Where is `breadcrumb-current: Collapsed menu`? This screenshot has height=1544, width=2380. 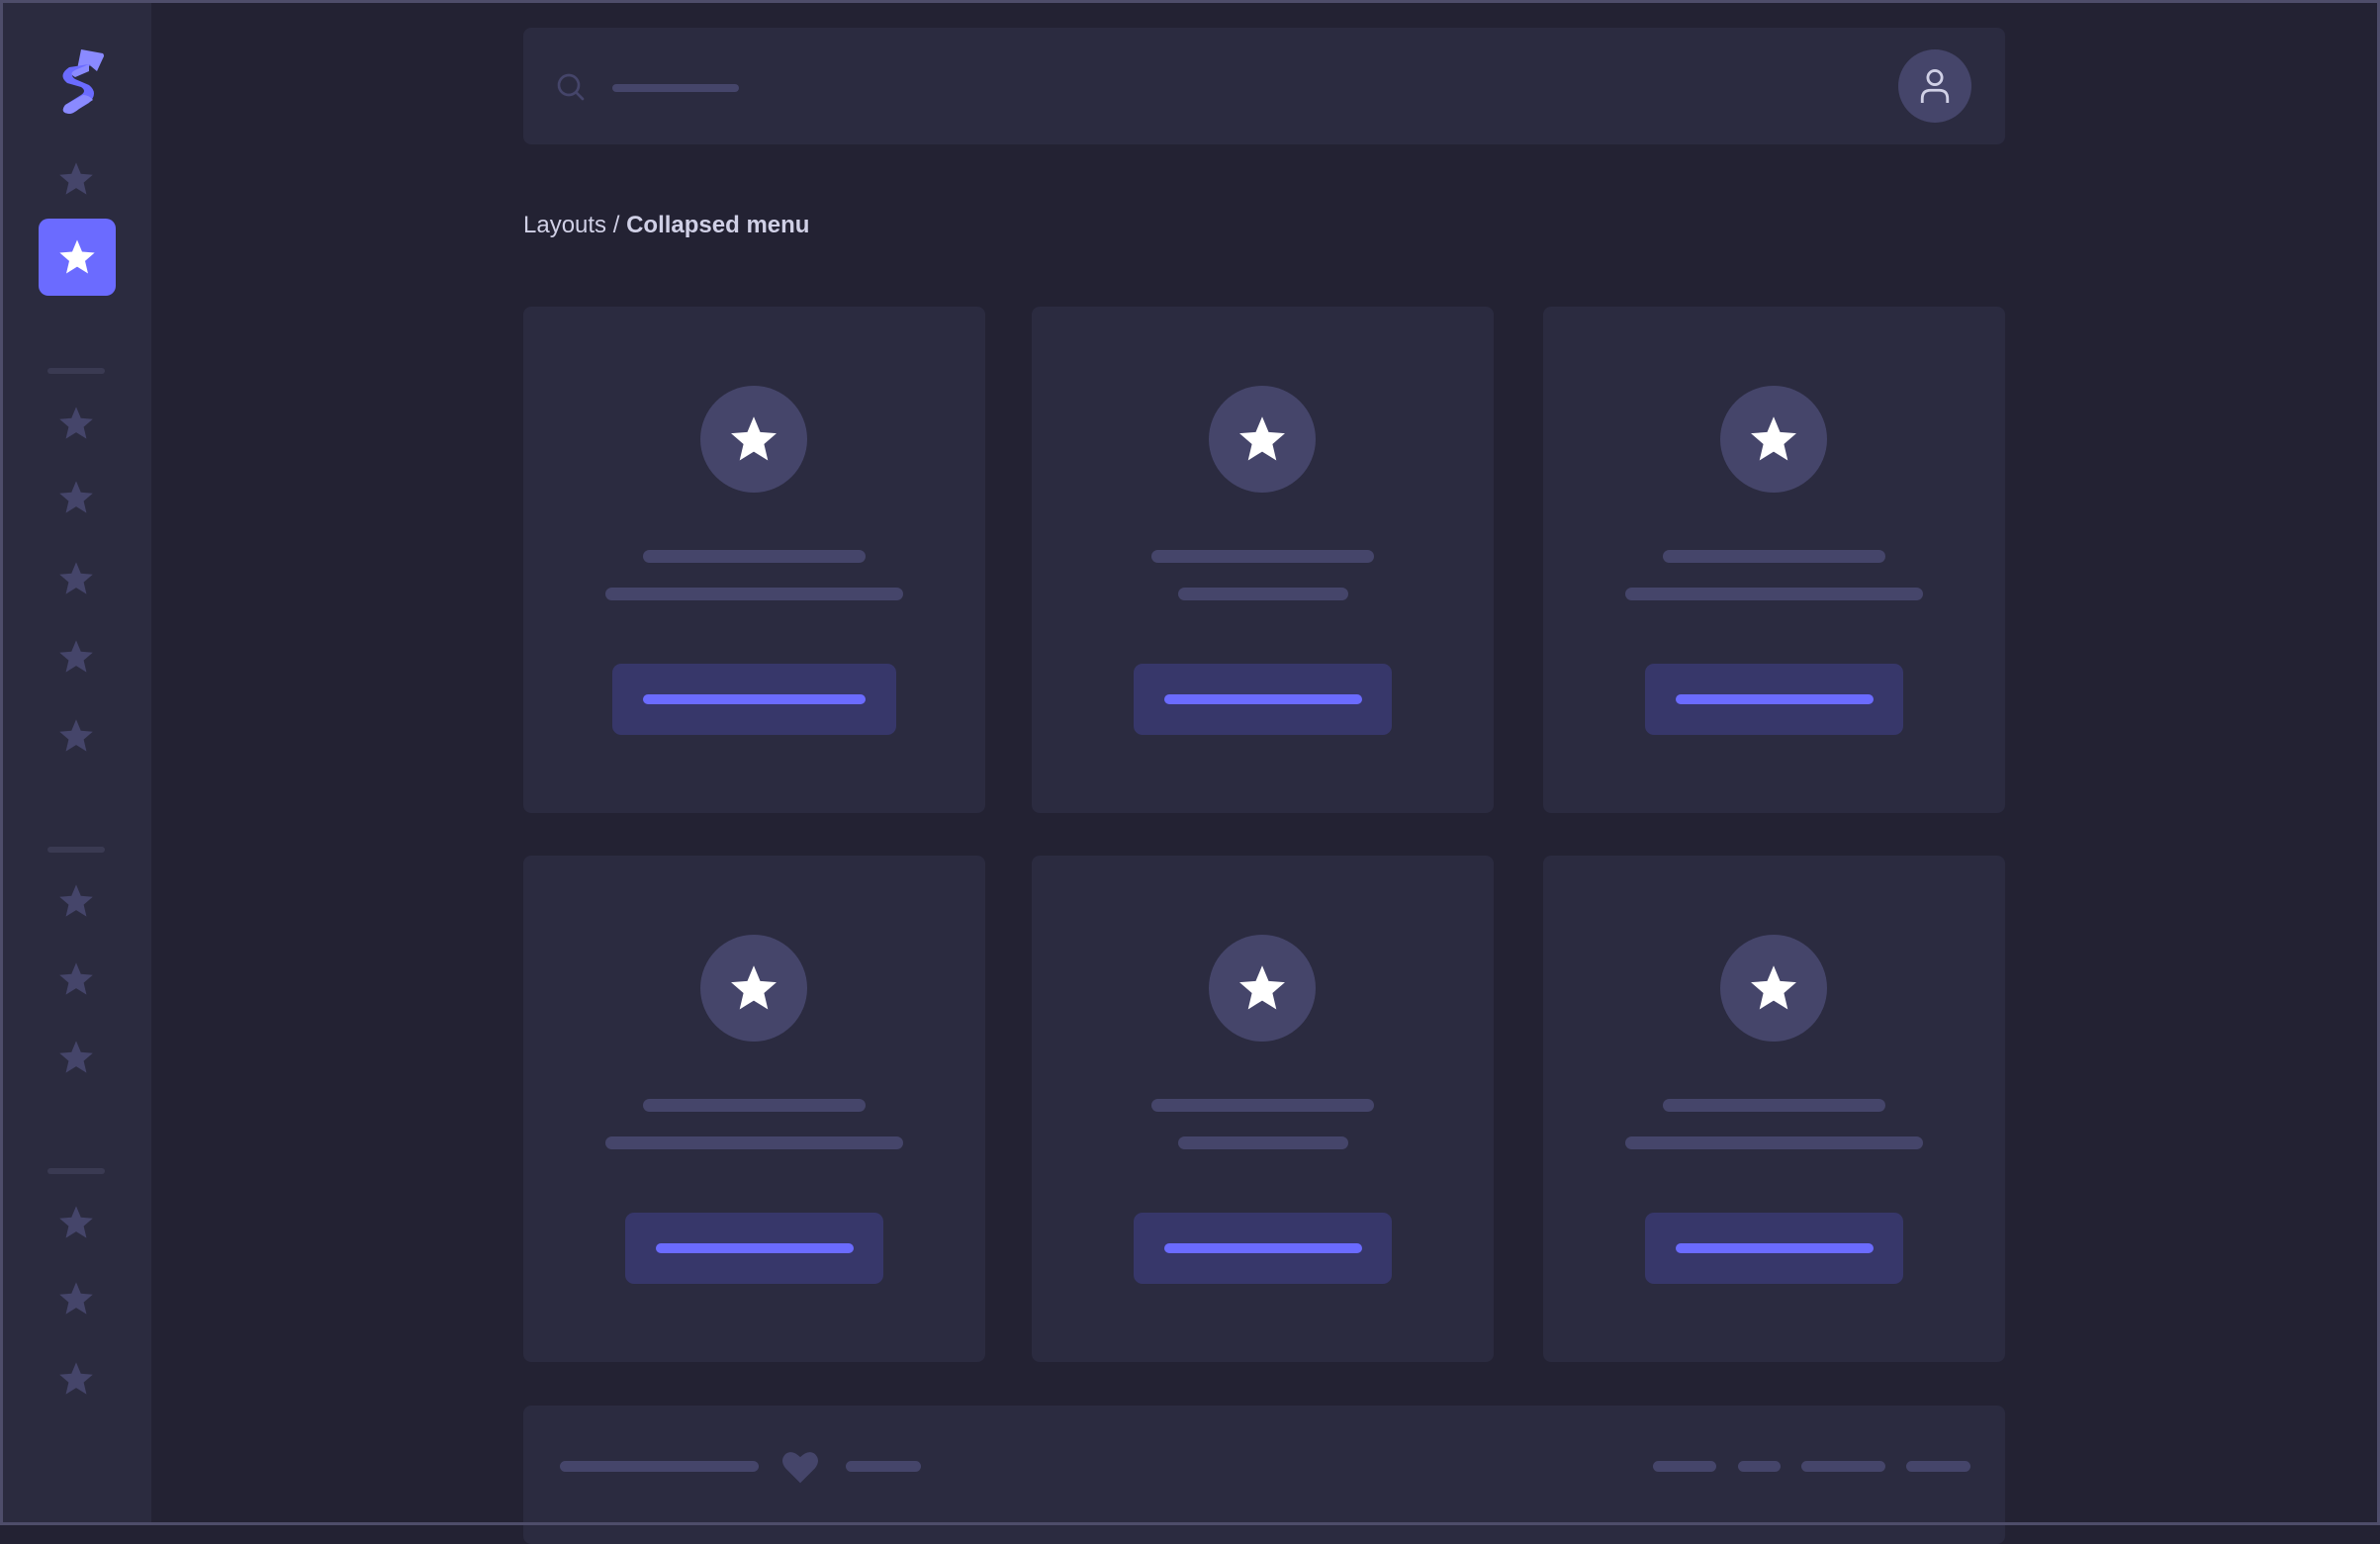 breadcrumb-current: Collapsed menu is located at coordinates (718, 225).